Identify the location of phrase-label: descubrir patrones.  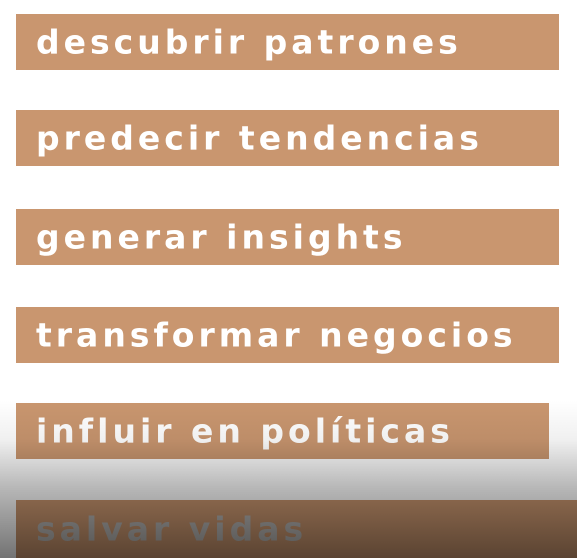
(249, 42).